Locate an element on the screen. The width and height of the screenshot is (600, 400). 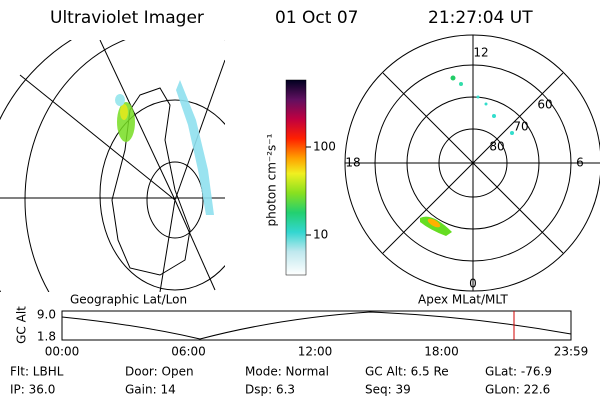
colorbar is located at coordinates (296, 177).